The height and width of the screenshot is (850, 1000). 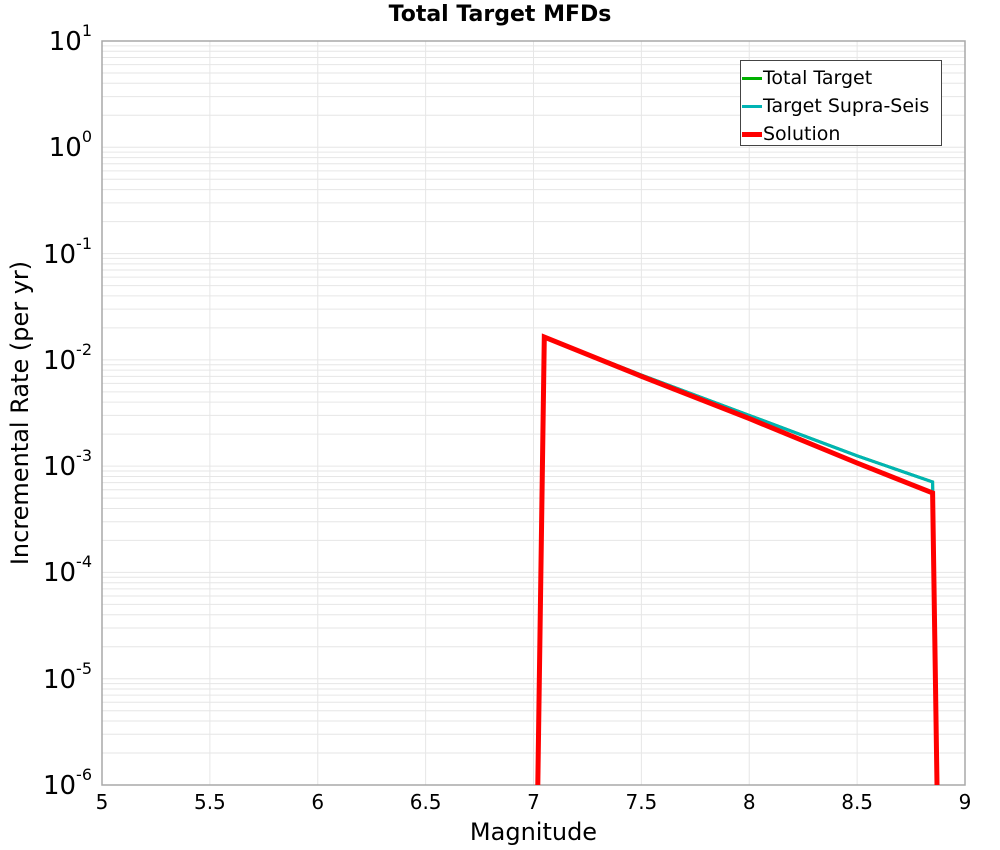 I want to click on x-tick-label: 5, so click(x=102, y=802).